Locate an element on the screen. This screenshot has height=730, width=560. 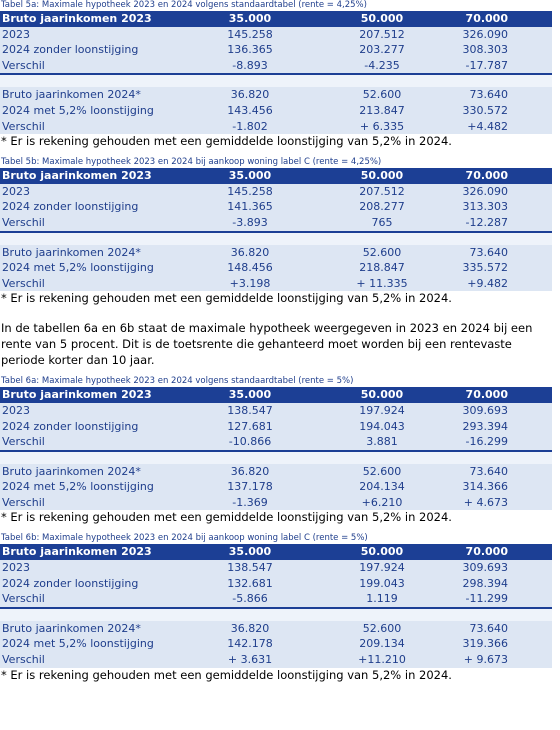
table-cell: 293.394 is located at coordinates (490, 426).